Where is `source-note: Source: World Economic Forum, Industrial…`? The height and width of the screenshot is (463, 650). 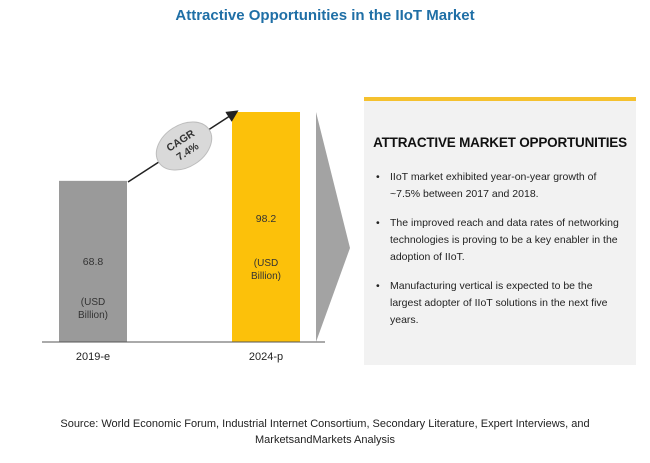 source-note: Source: World Economic Forum, Industrial… is located at coordinates (325, 432).